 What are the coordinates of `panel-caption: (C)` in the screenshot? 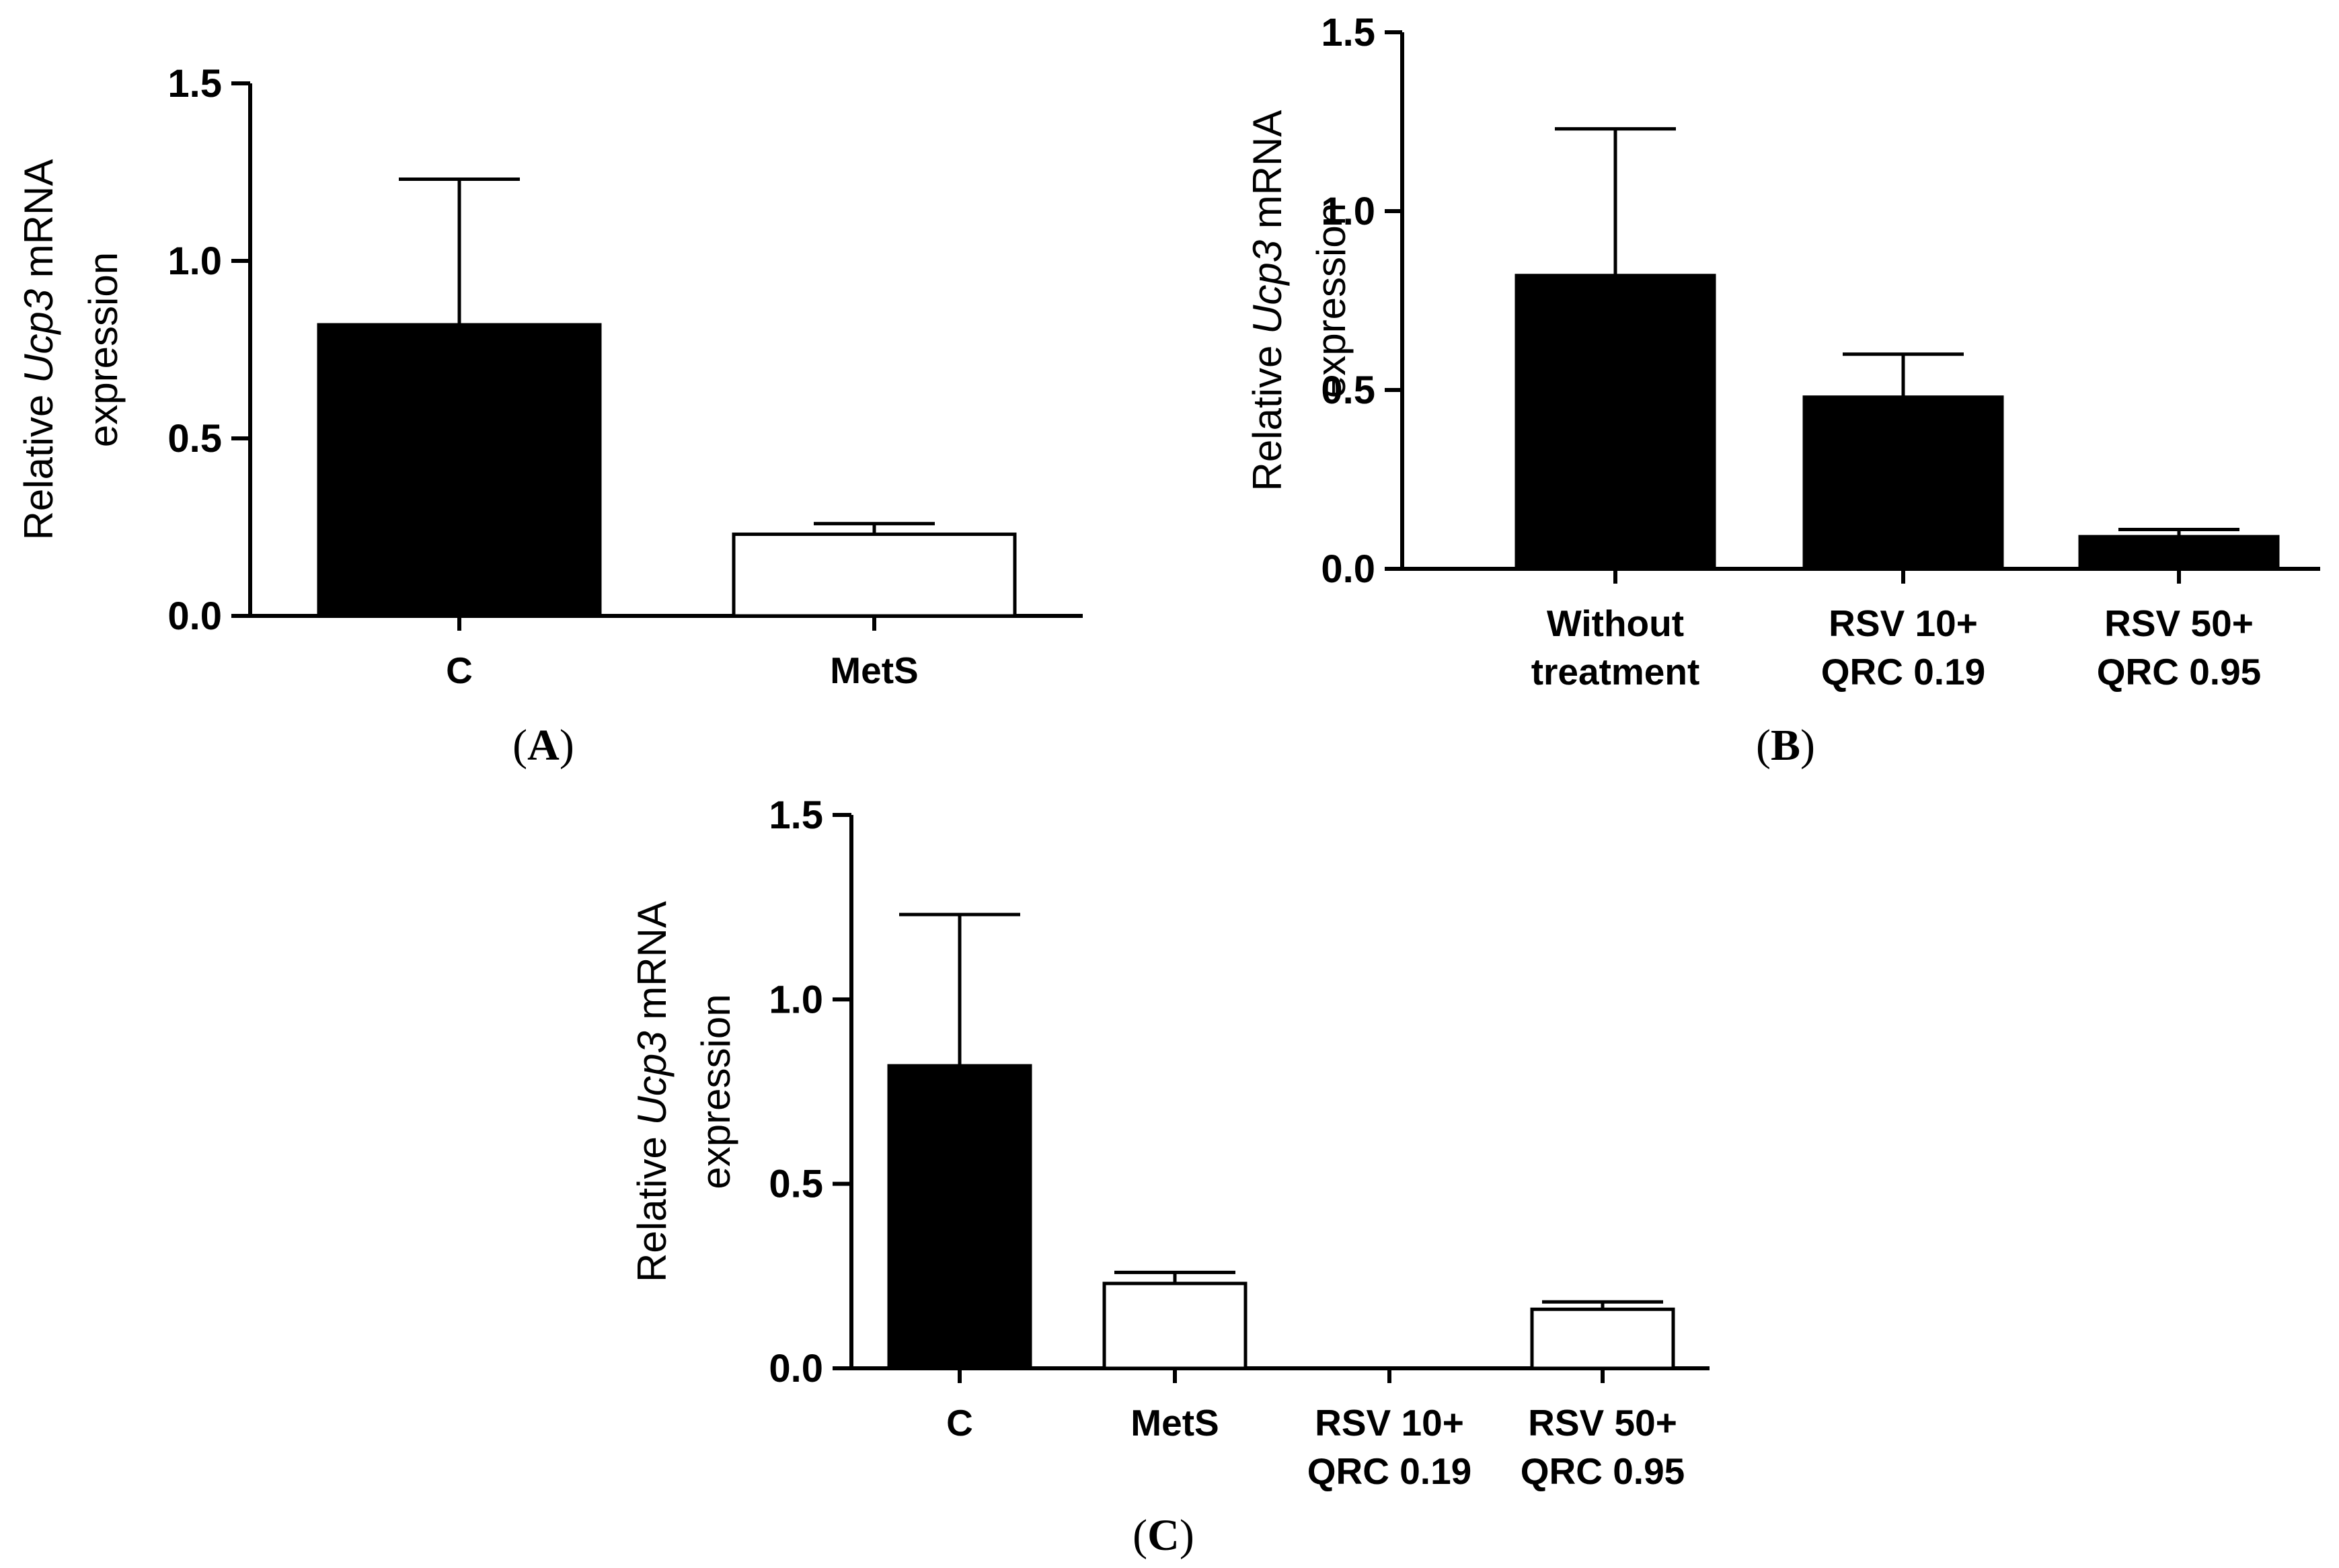 It's located at (1164, 1535).